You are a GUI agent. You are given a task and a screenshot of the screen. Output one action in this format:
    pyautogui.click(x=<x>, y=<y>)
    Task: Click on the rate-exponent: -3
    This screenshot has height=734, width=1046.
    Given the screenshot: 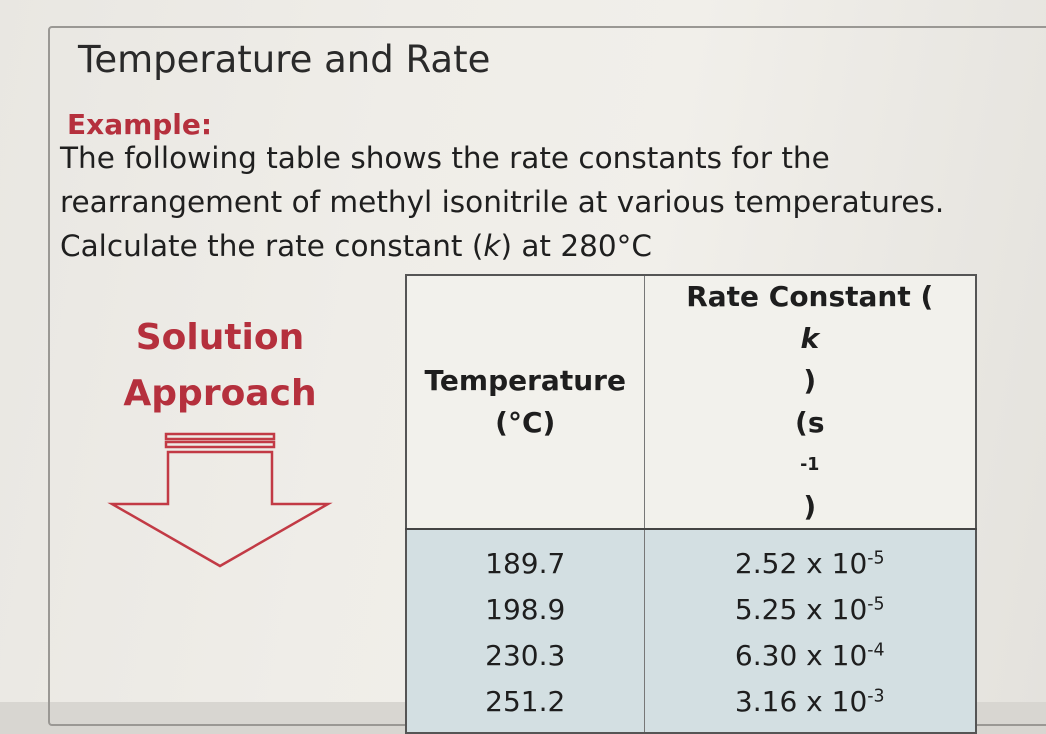 What is the action you would take?
    pyautogui.click(x=876, y=695)
    